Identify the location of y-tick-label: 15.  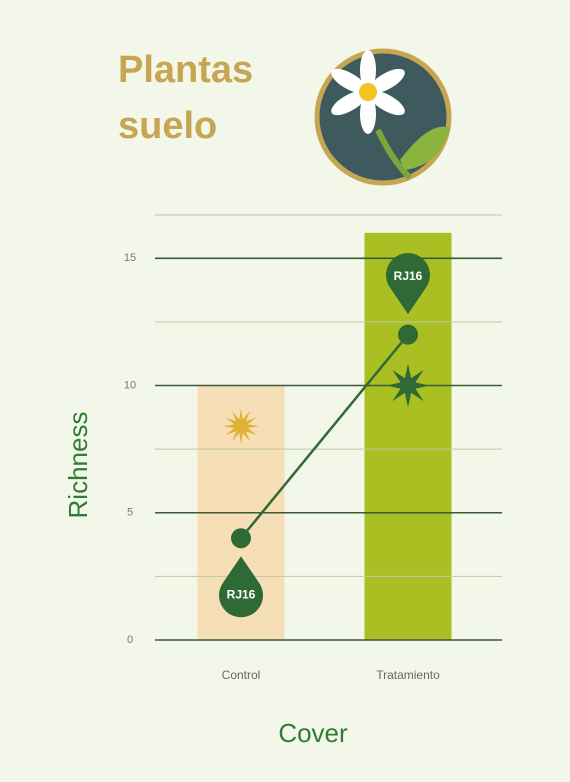
(130, 258).